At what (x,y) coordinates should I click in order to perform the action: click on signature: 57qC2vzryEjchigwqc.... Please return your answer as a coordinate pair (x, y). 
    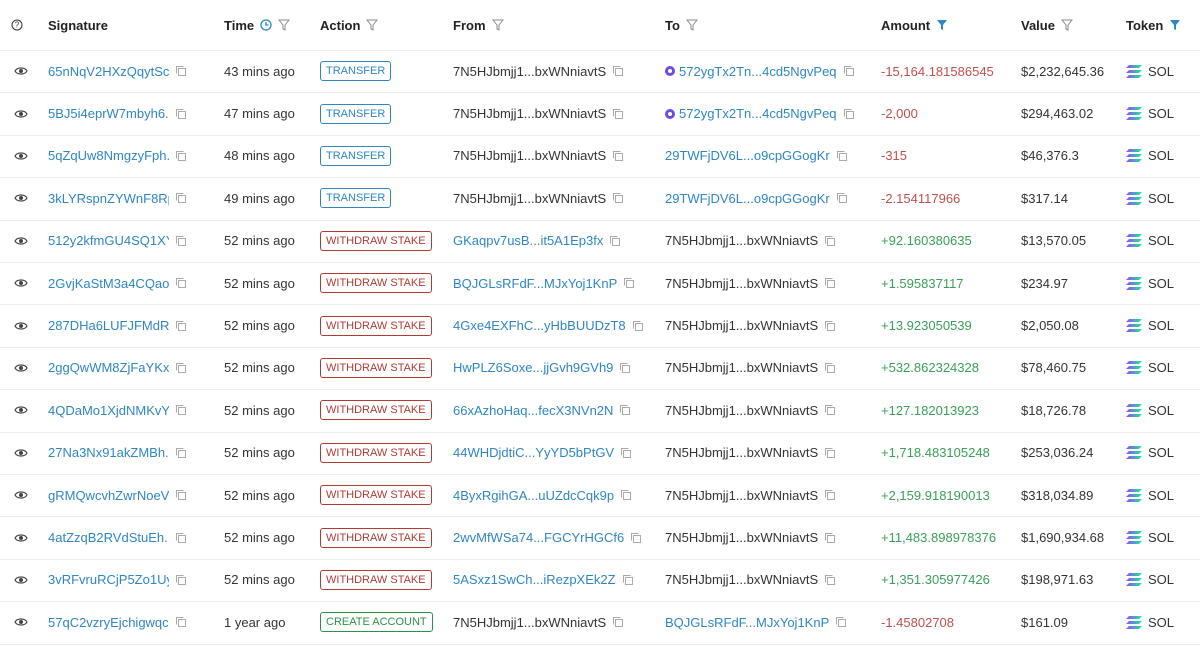
    Looking at the image, I should click on (108, 622).